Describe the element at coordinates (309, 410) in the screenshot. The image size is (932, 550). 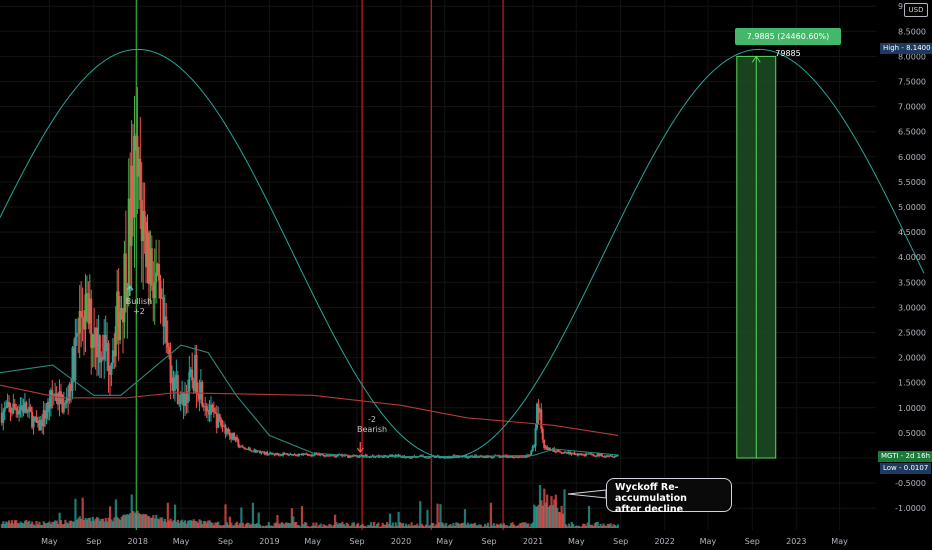
I see `moving-average-red` at that location.